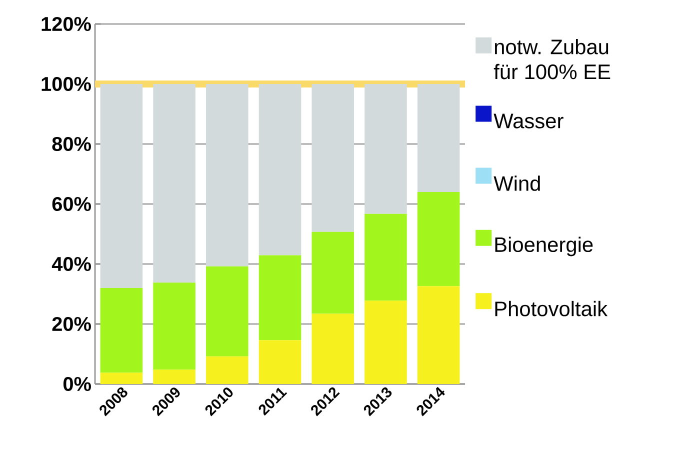 Image resolution: width=674 pixels, height=452 pixels. I want to click on y-tick-label: 40%, so click(71, 264).